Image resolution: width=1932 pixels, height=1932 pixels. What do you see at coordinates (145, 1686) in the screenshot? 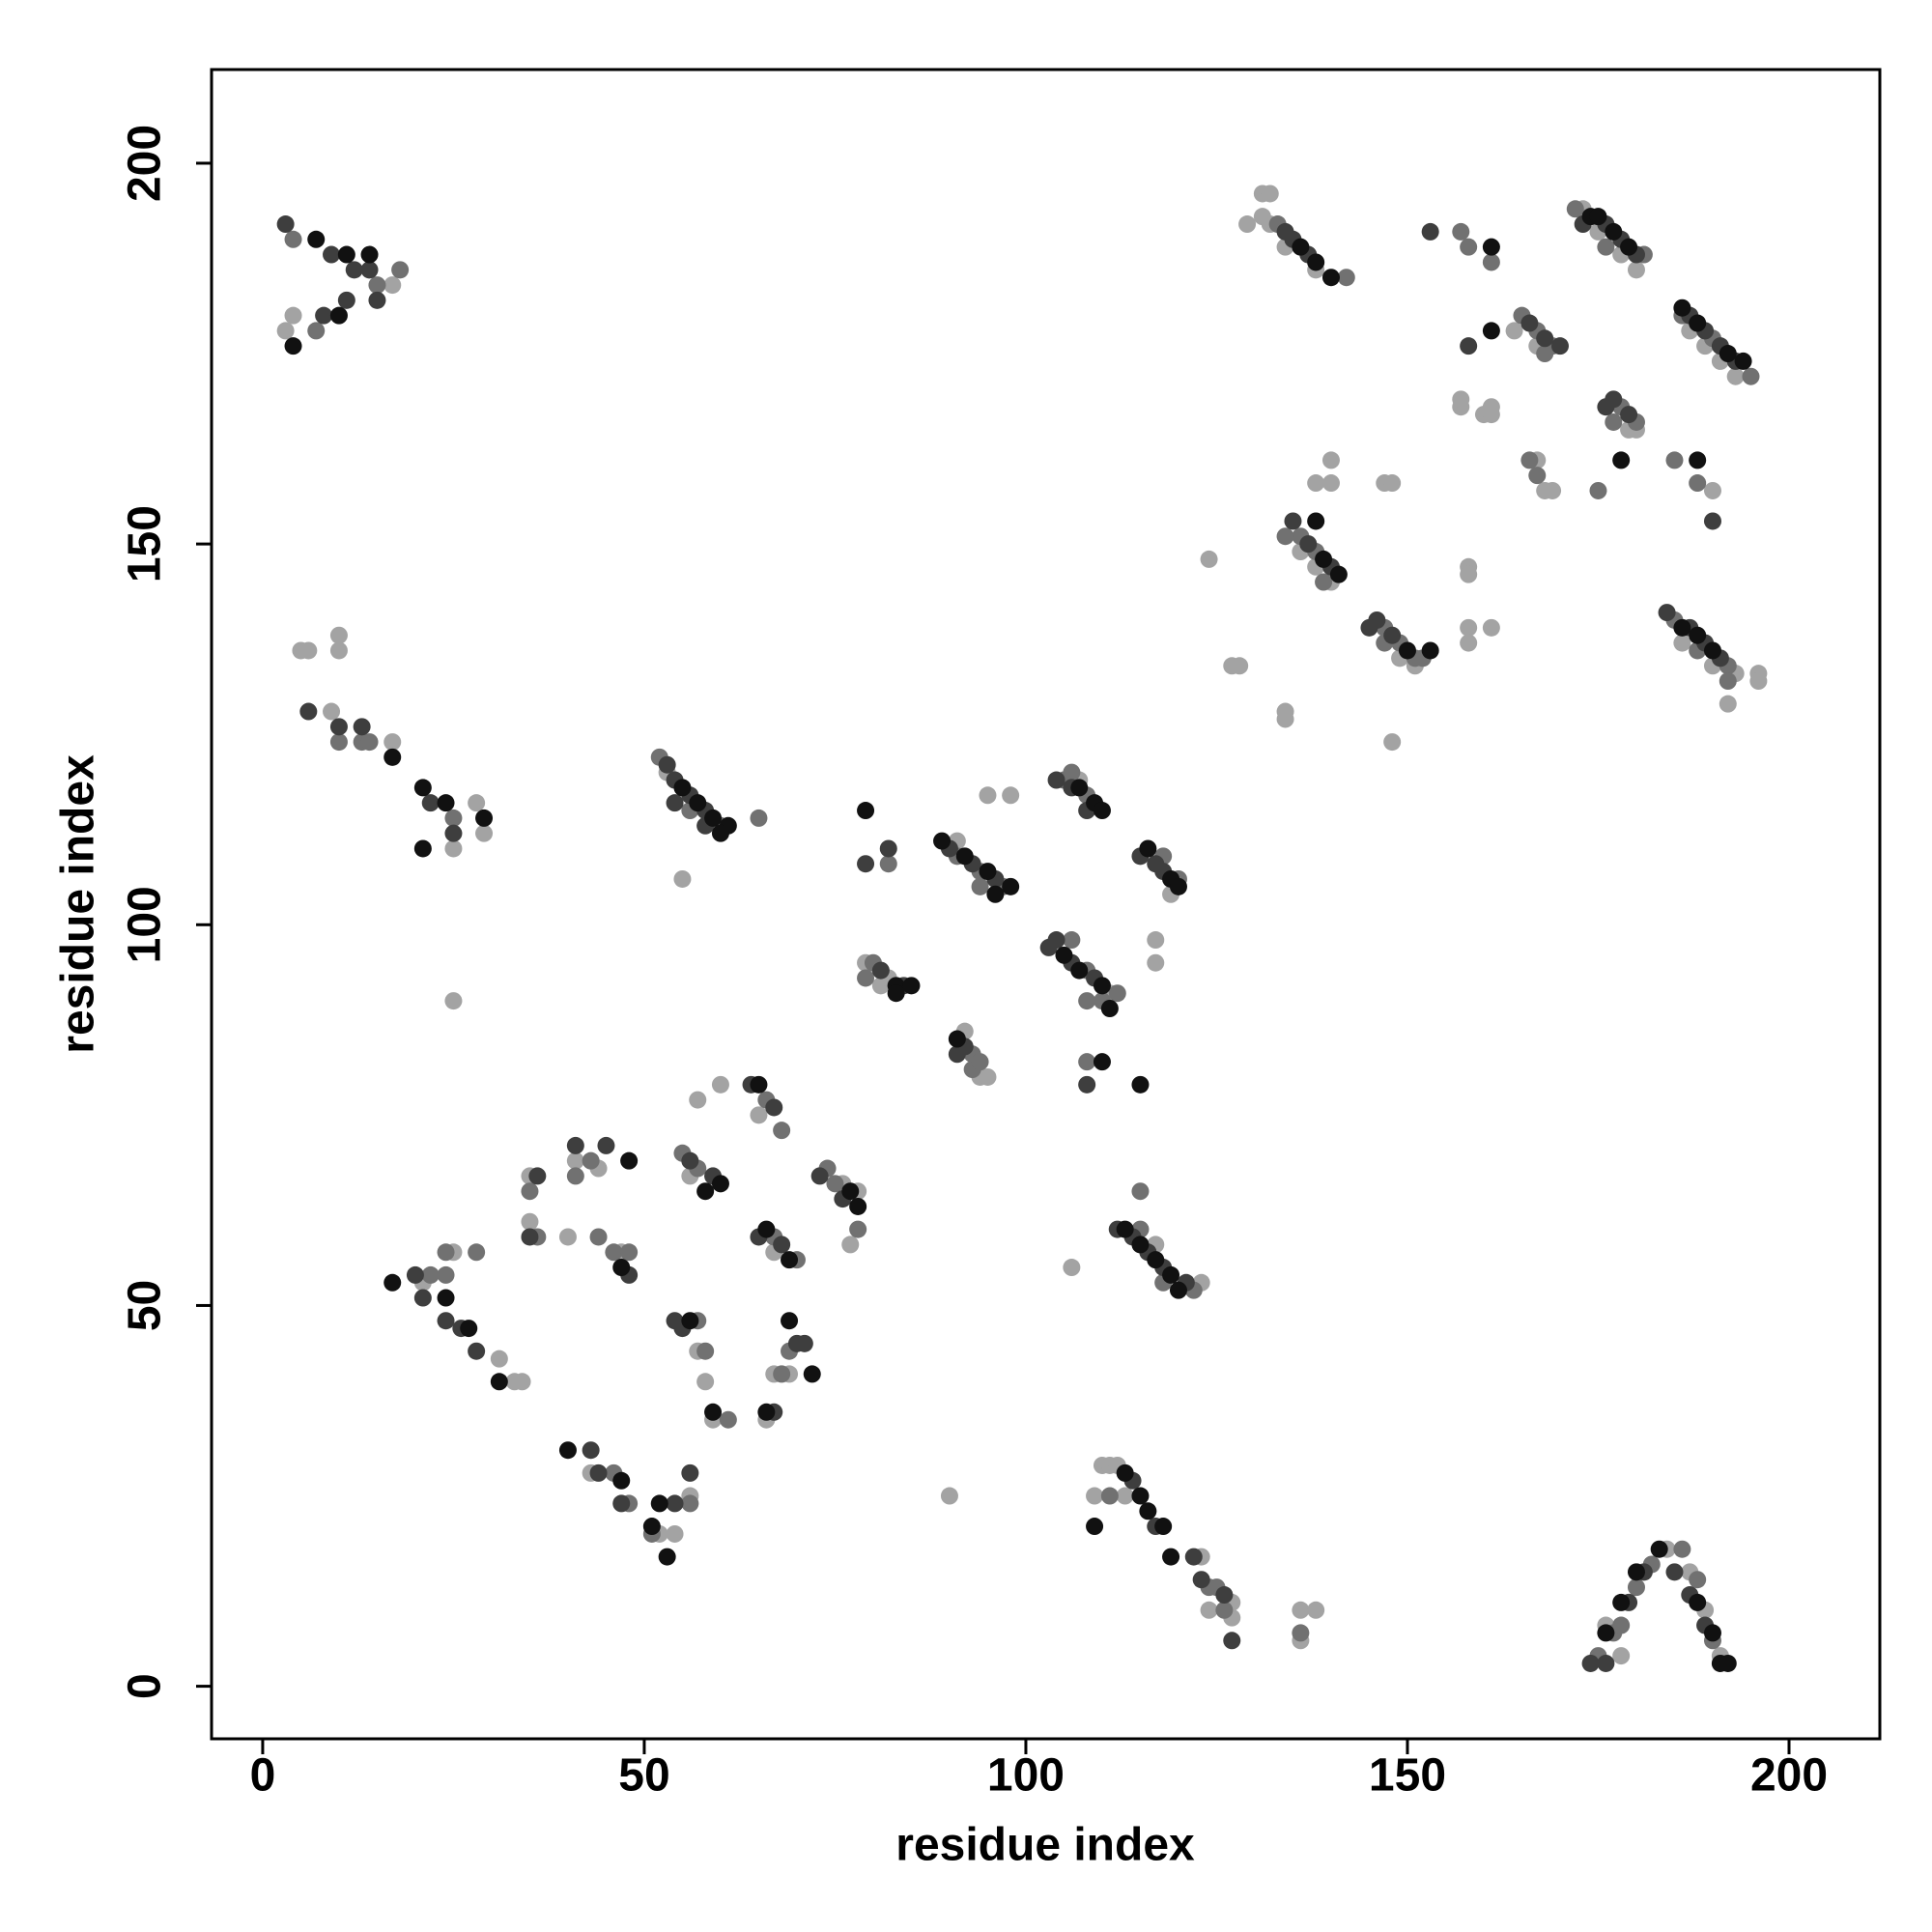
I see `y-tick-label: 0` at bounding box center [145, 1686].